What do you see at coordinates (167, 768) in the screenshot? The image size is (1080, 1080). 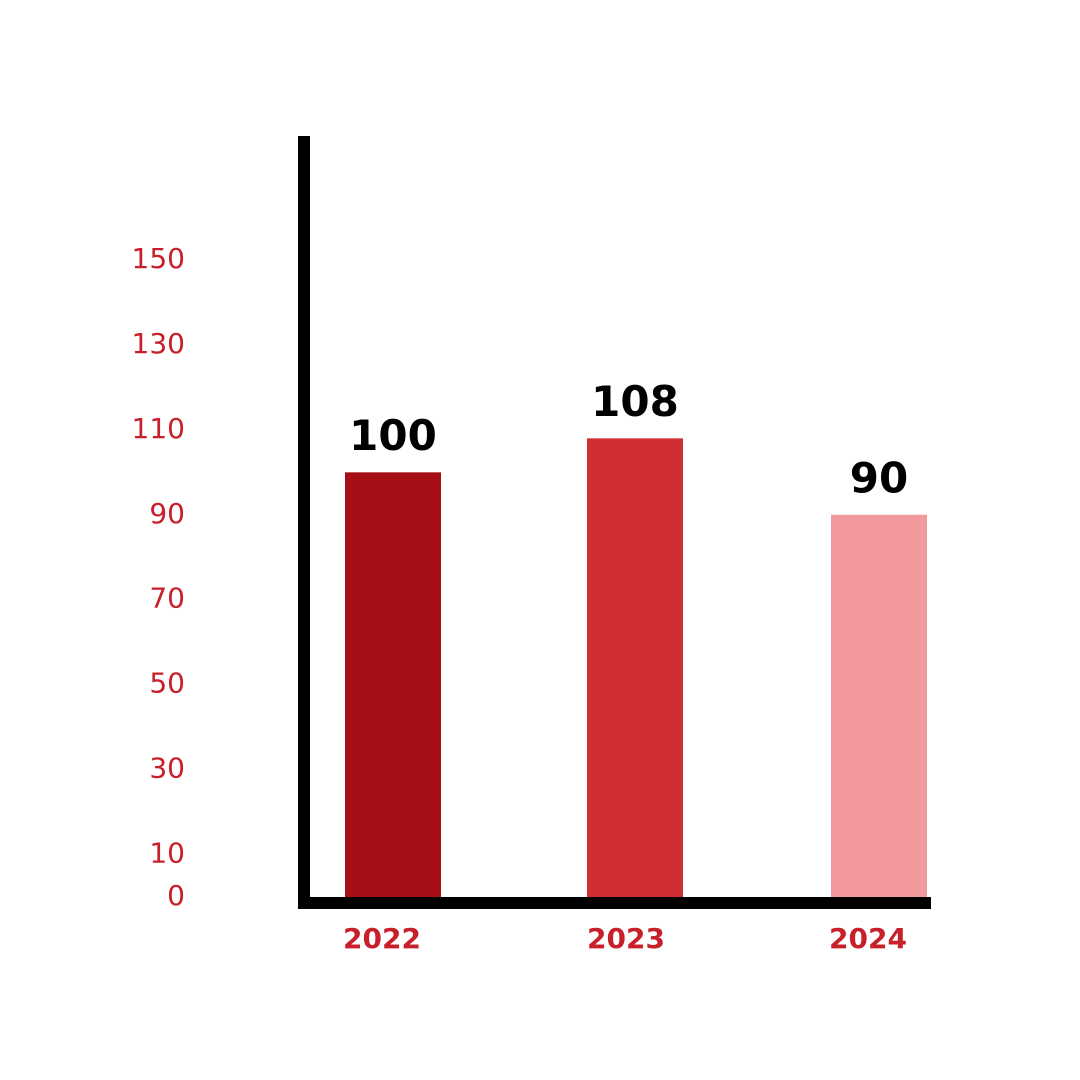 I see `y-tick-label: 30` at bounding box center [167, 768].